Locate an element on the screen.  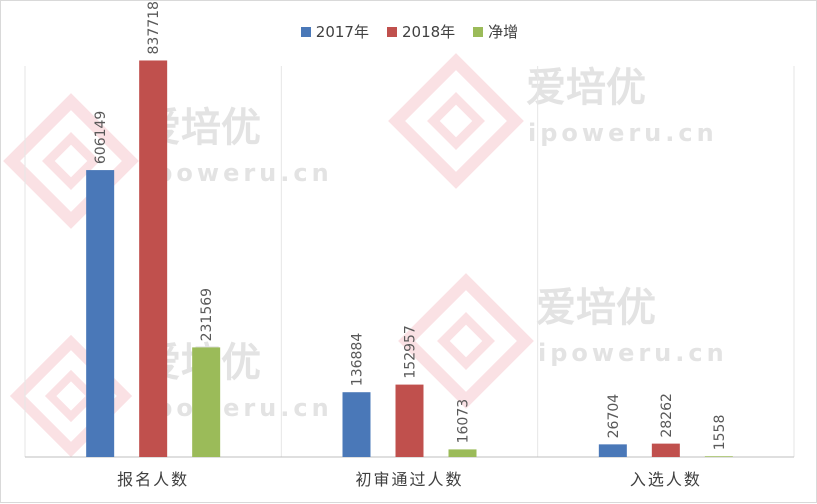
legend-label-net: 净增 is located at coordinates (503, 32).